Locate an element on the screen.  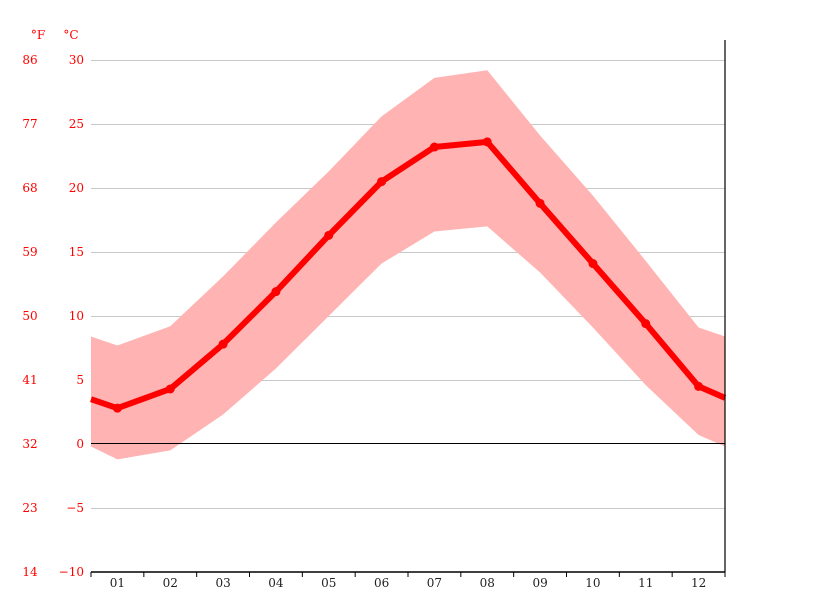
y-tick-fahrenheit: 68 is located at coordinates (29, 188).